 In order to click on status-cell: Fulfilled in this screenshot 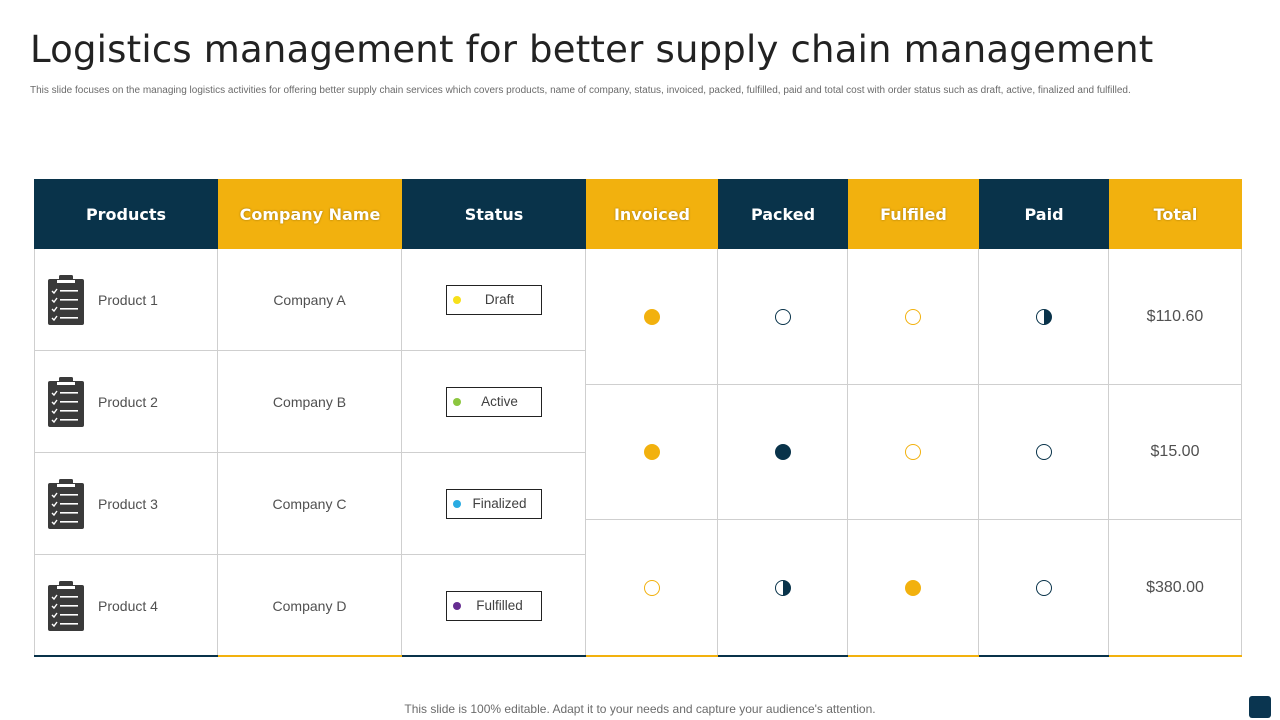, I will do `click(494, 606)`.